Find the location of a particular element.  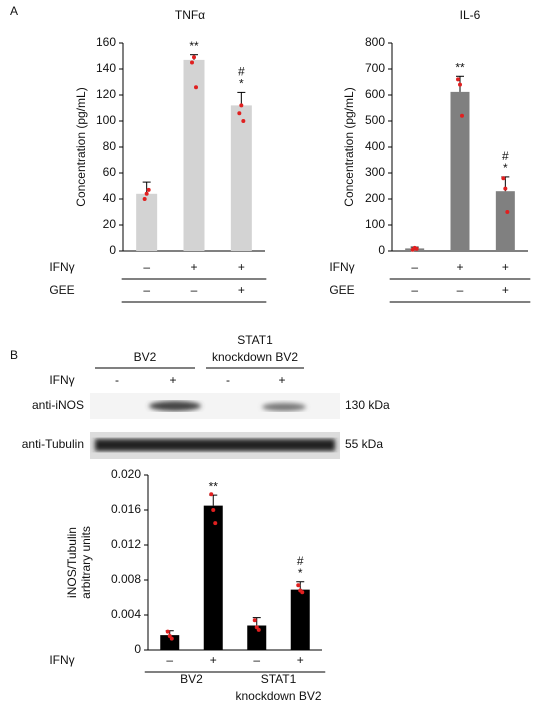

y-tick-label: 700 is located at coordinates (375, 68).